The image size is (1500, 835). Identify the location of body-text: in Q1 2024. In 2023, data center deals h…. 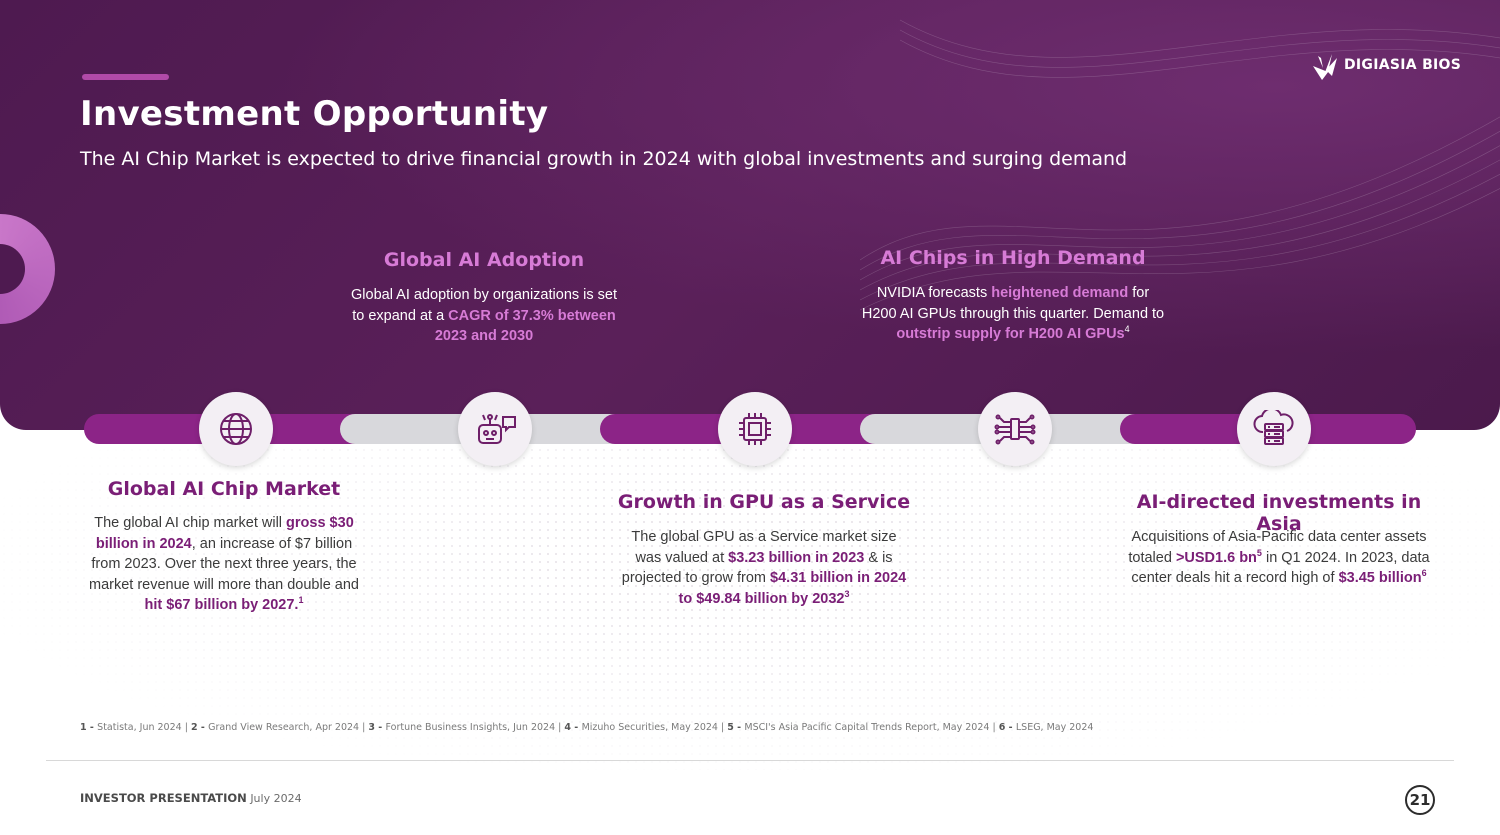
(1280, 568).